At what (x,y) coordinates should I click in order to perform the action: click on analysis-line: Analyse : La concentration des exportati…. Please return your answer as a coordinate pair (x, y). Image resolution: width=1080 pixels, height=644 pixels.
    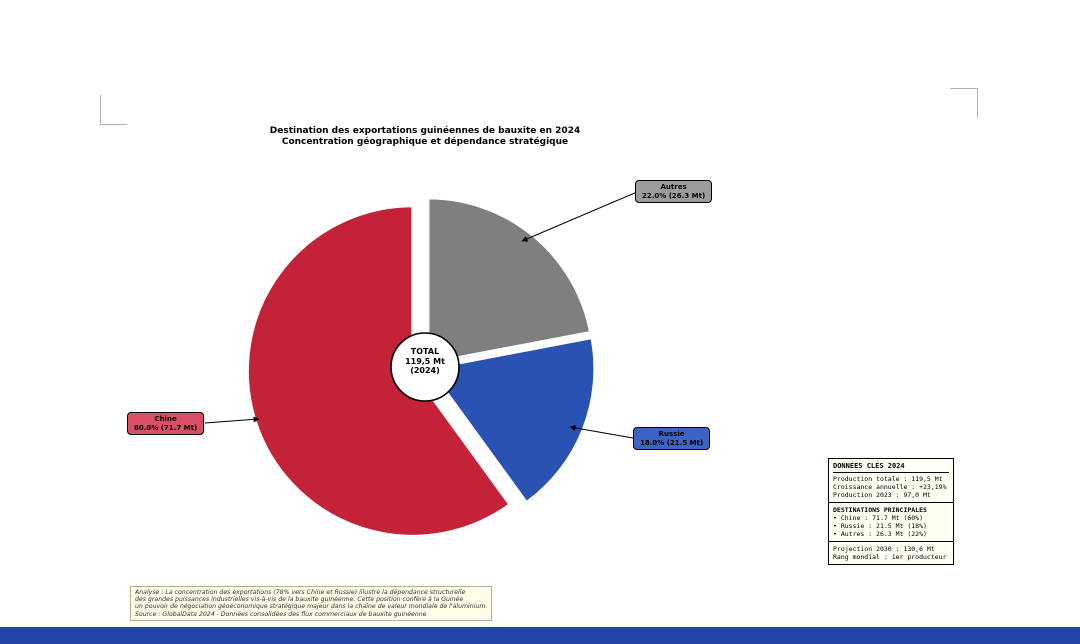
    Looking at the image, I should click on (300, 592).